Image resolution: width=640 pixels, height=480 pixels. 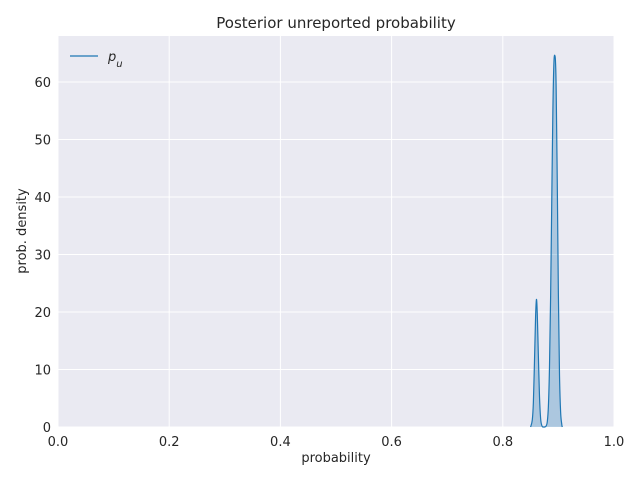 What do you see at coordinates (58, 442) in the screenshot?
I see `x-tick-label: 0.0` at bounding box center [58, 442].